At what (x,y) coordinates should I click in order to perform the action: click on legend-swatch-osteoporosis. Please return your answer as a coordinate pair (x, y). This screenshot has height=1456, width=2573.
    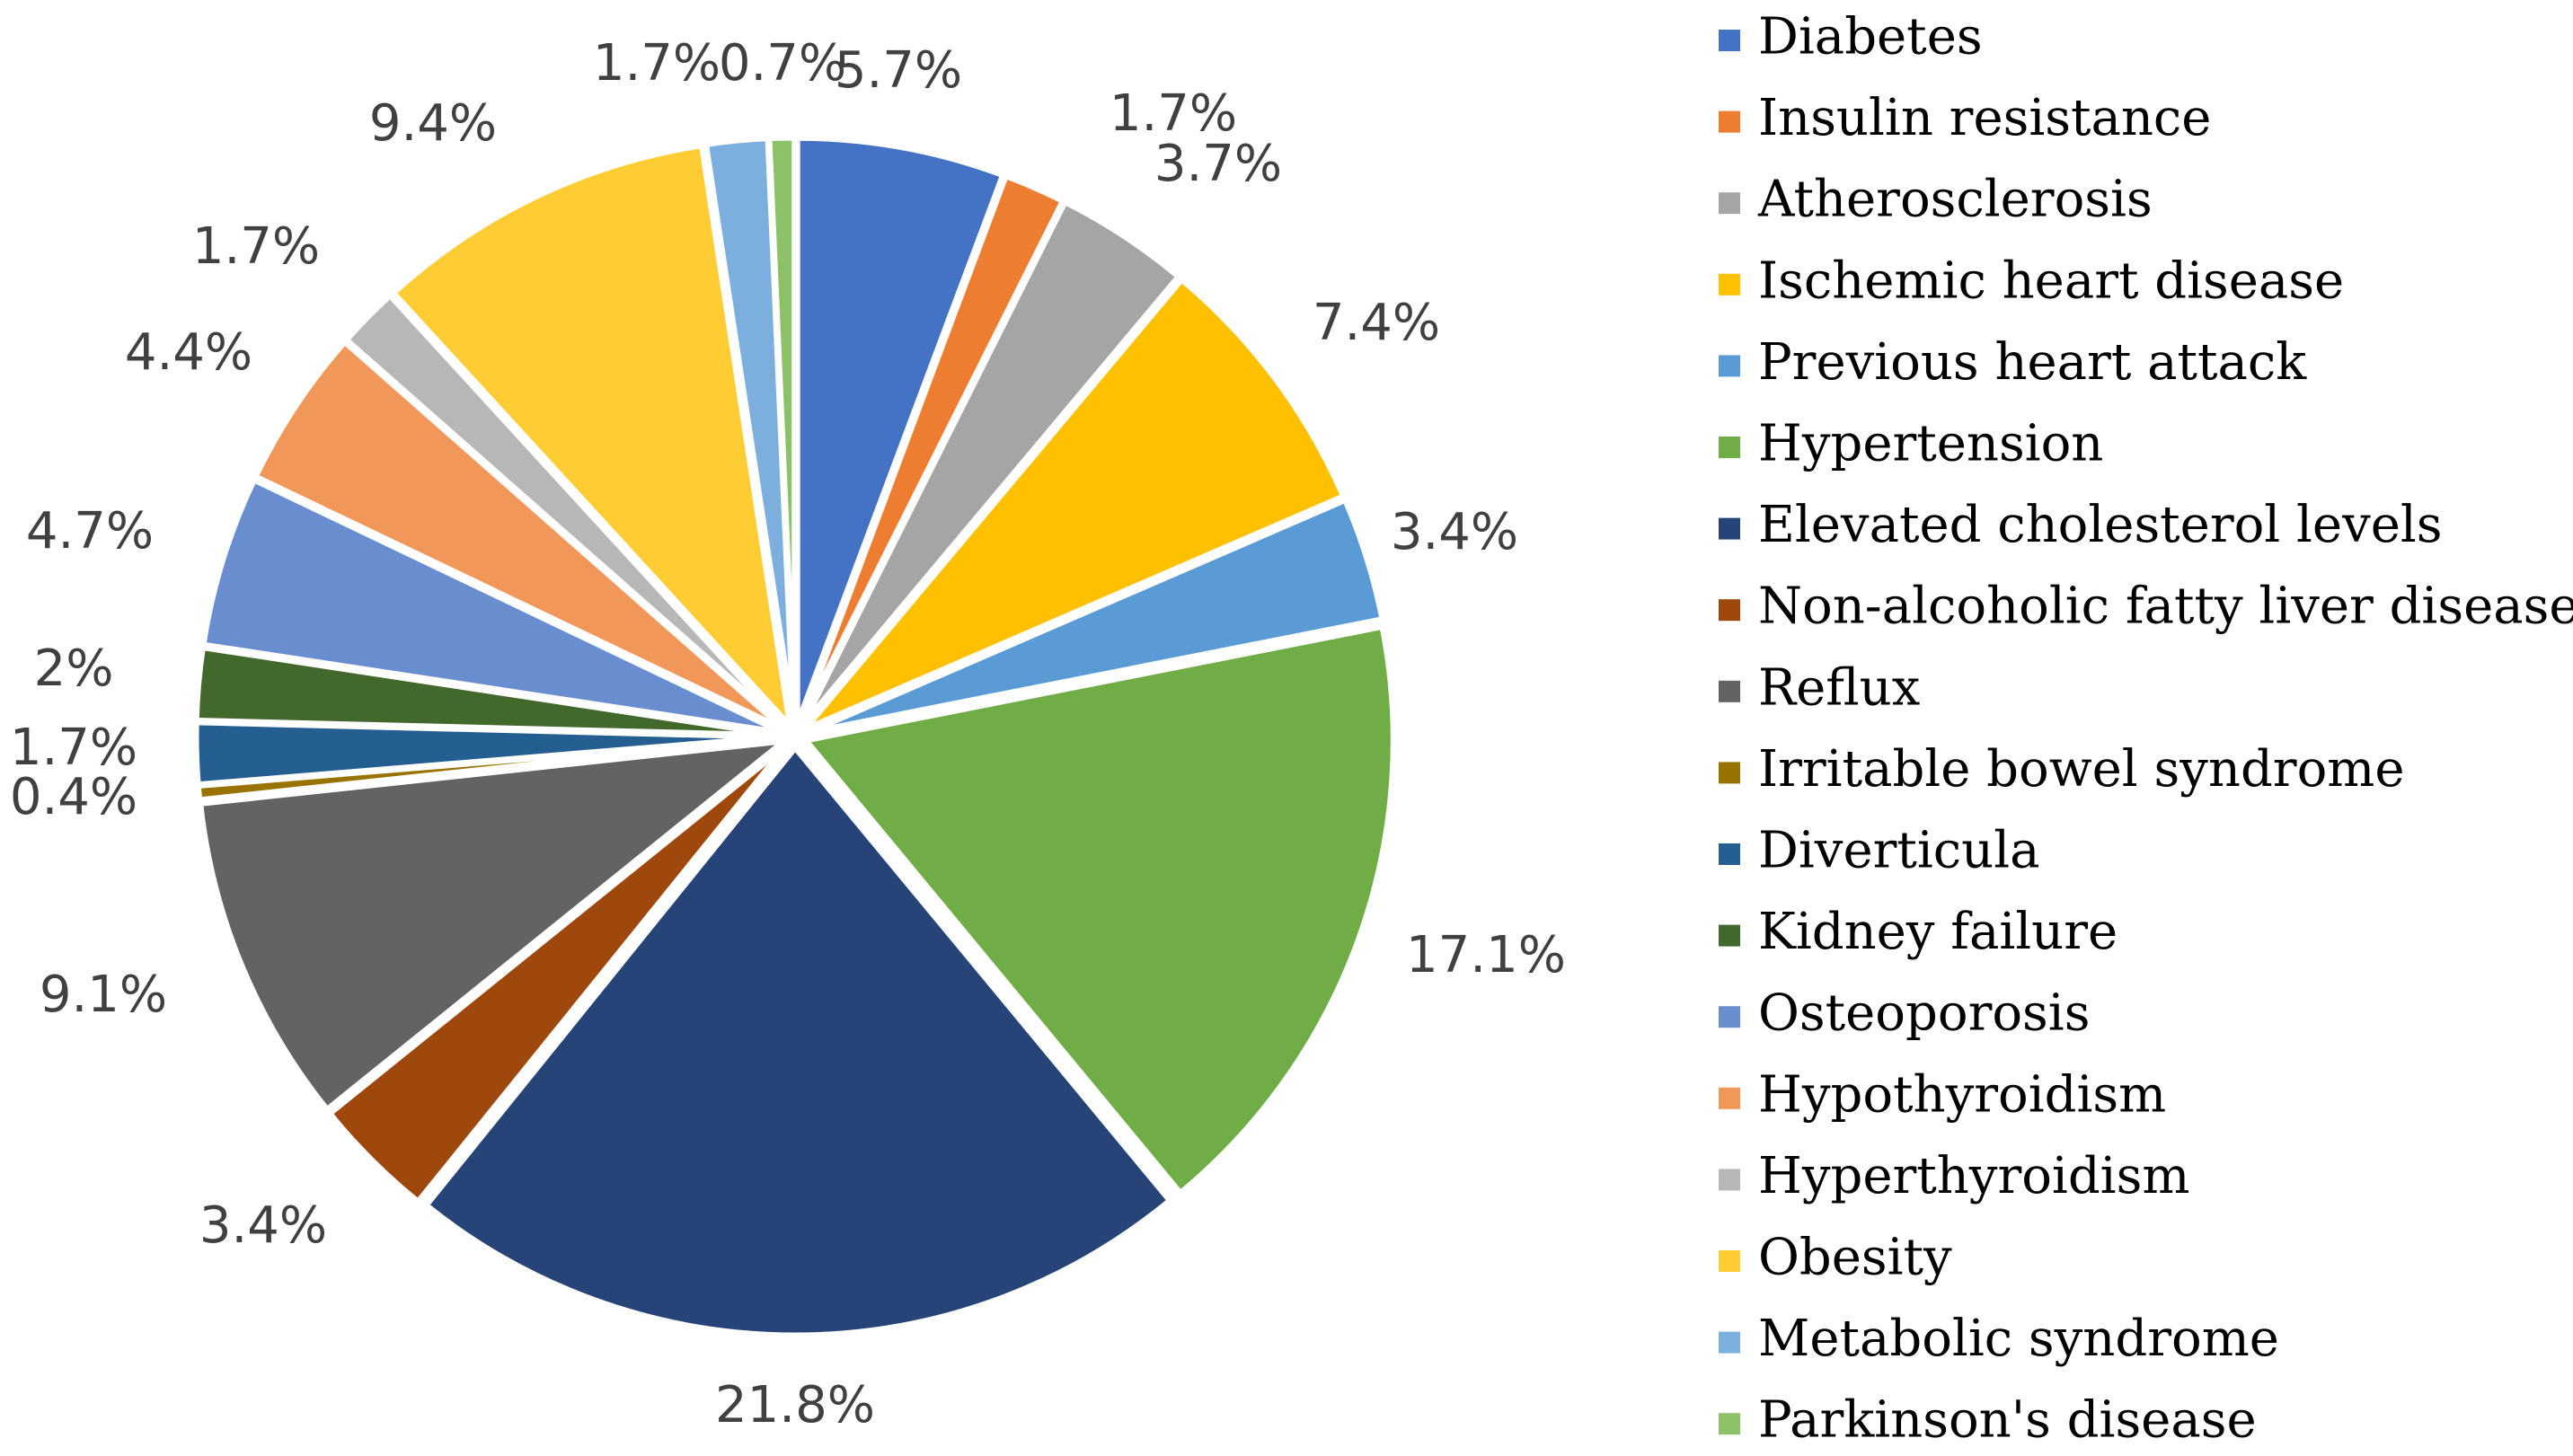
    Looking at the image, I should click on (1729, 1017).